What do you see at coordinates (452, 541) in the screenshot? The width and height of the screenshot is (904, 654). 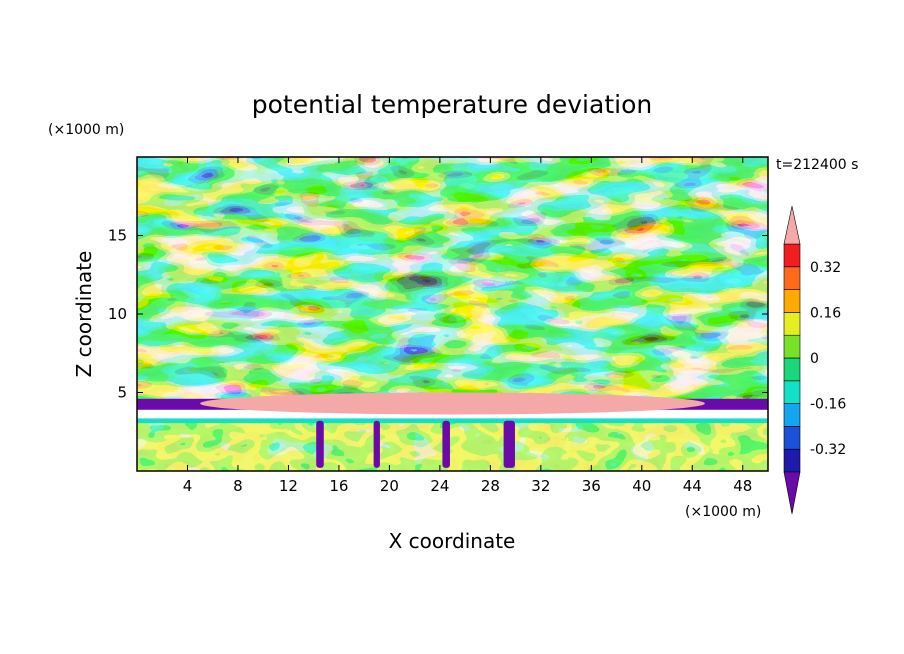 I see `x-axis-label: X coordinate` at bounding box center [452, 541].